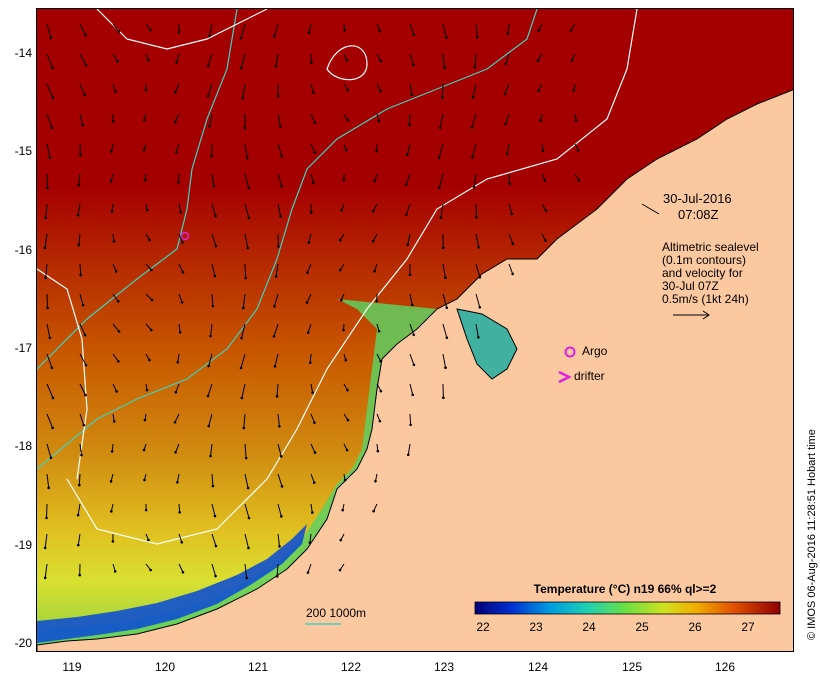  I want to click on king-sound-bay, so click(487, 344).